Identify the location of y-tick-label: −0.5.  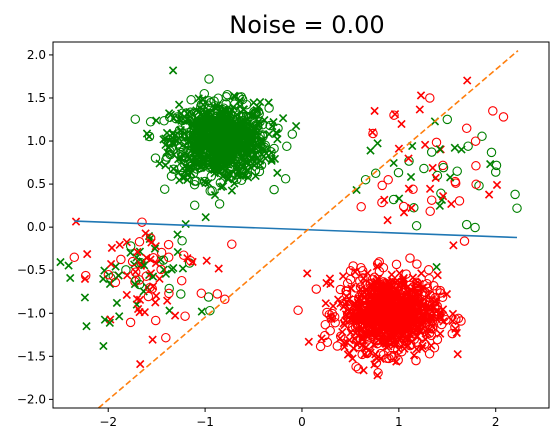
(31, 270).